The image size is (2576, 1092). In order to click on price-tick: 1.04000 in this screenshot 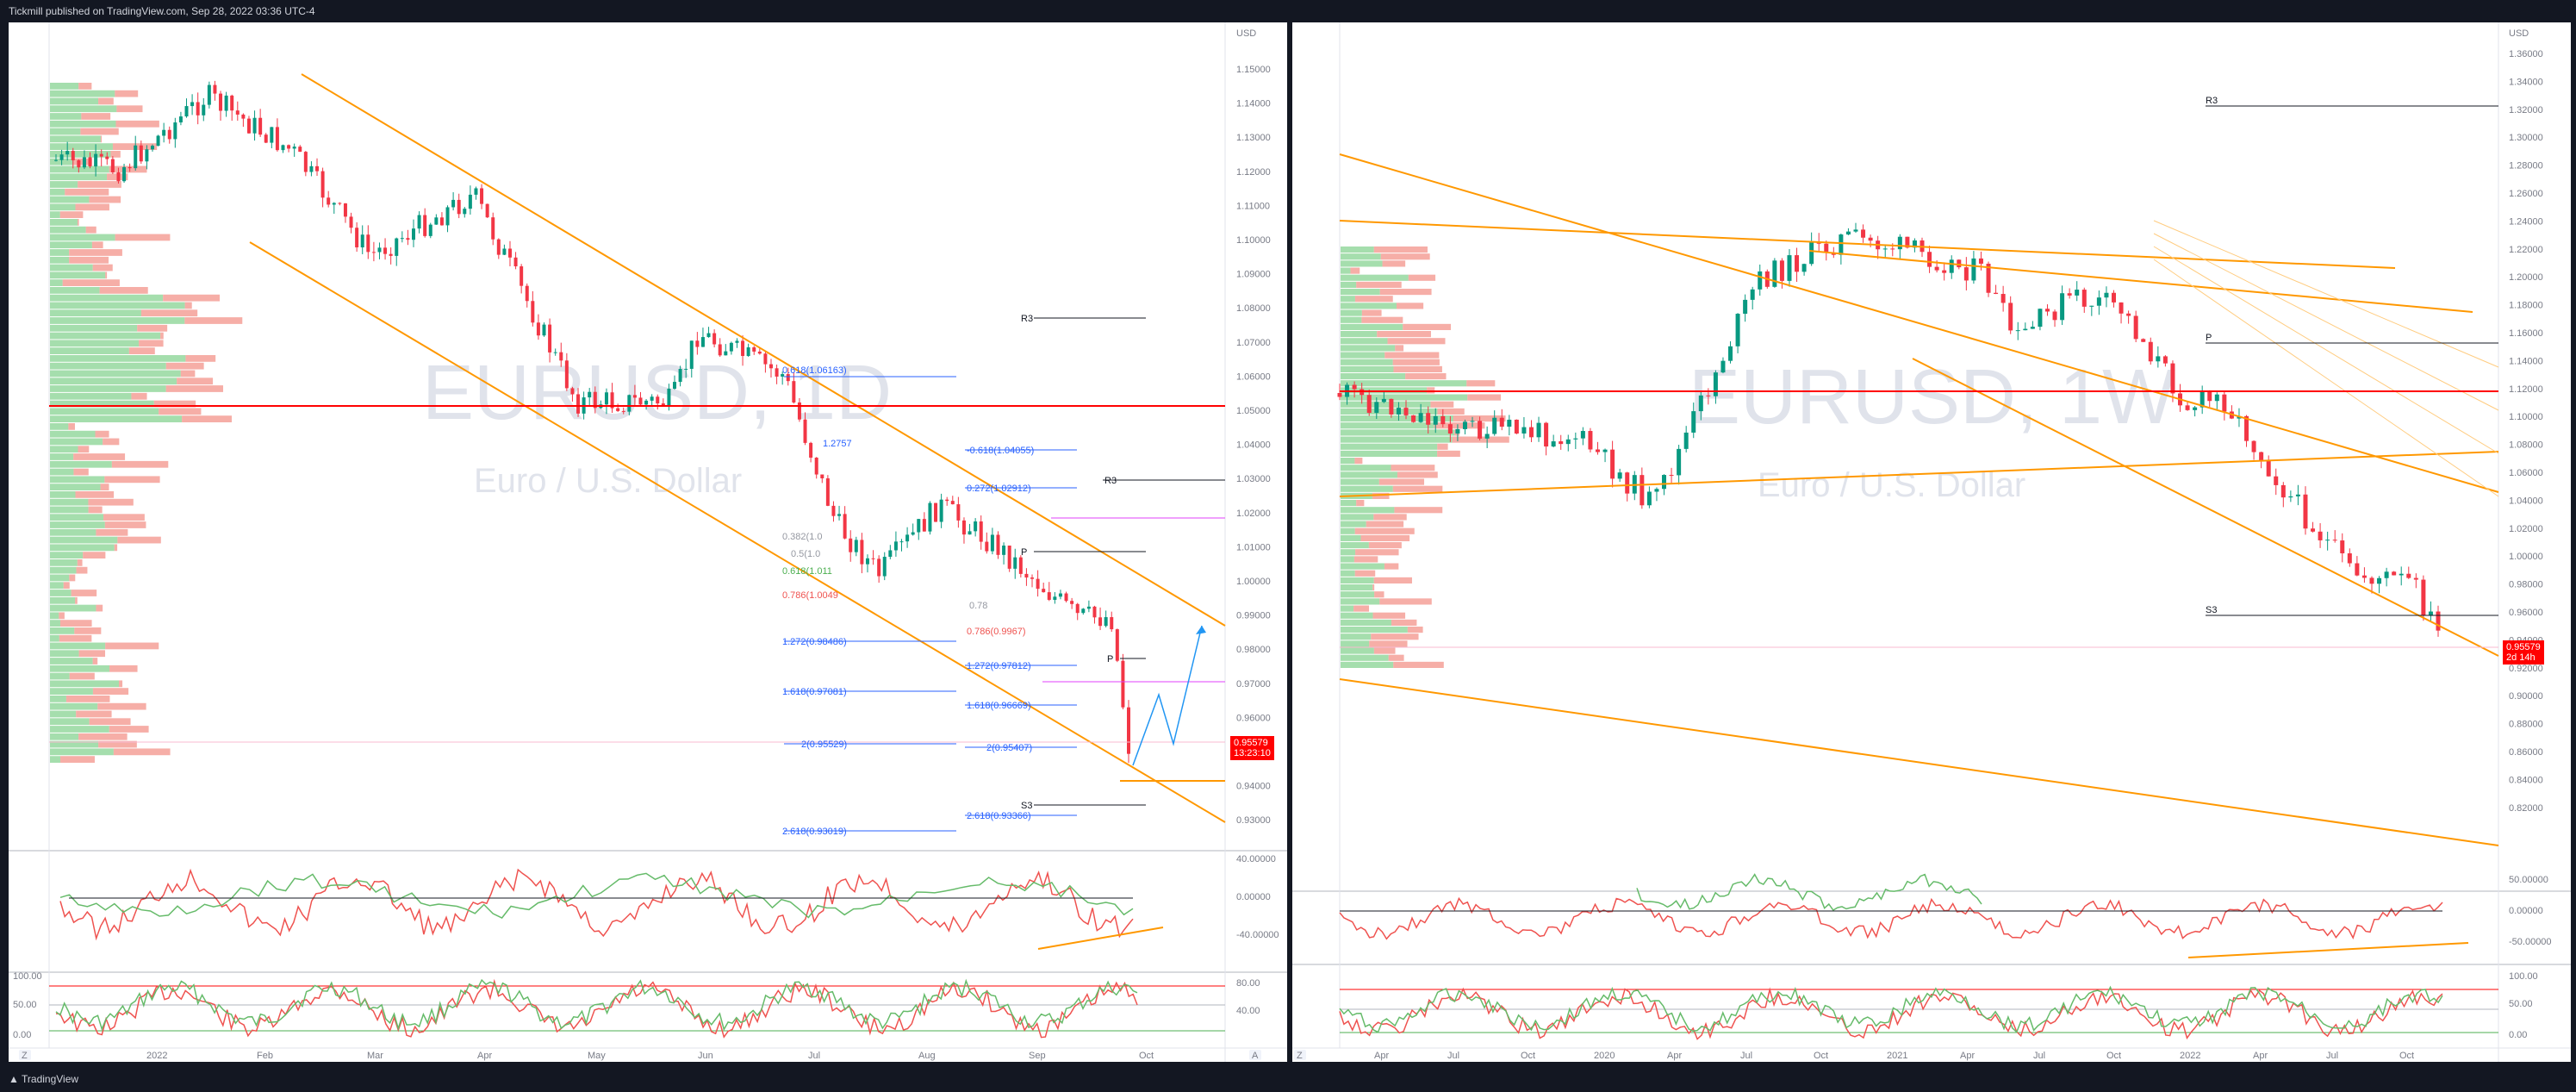, I will do `click(1254, 446)`.